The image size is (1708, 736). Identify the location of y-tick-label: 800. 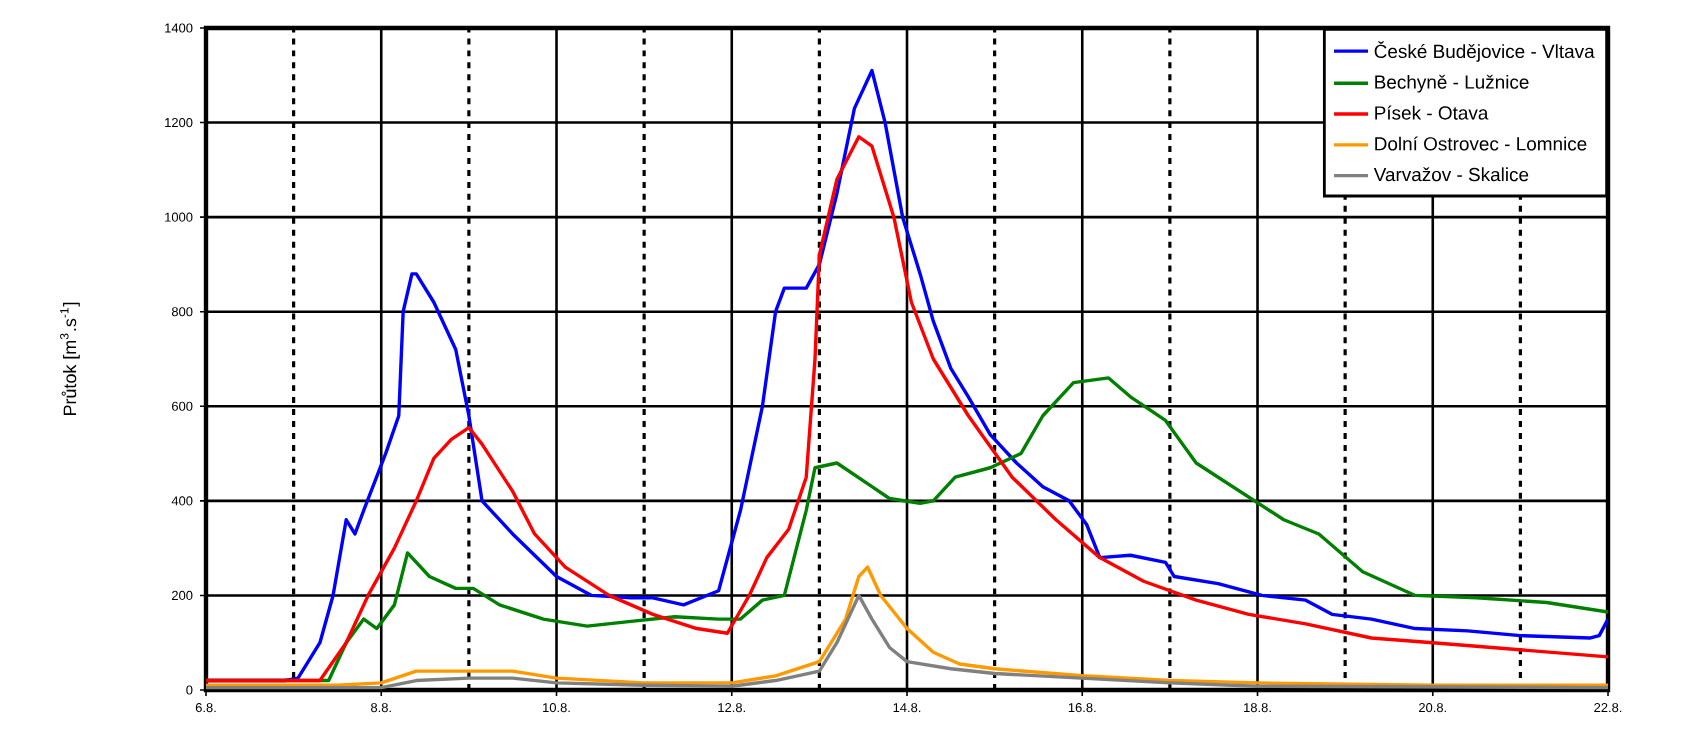
(182, 312).